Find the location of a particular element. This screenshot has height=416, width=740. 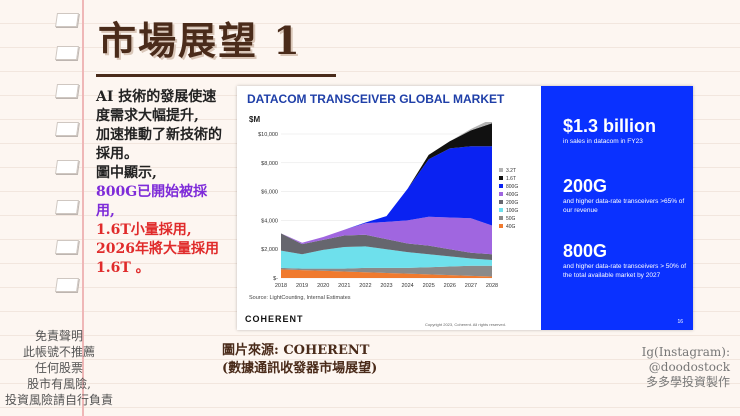

y-tick-label: $8,000 is located at coordinates (269, 164).